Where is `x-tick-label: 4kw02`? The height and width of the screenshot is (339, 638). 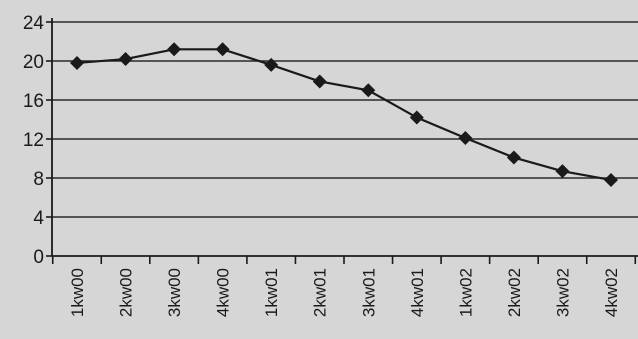 x-tick-label: 4kw02 is located at coordinates (611, 292).